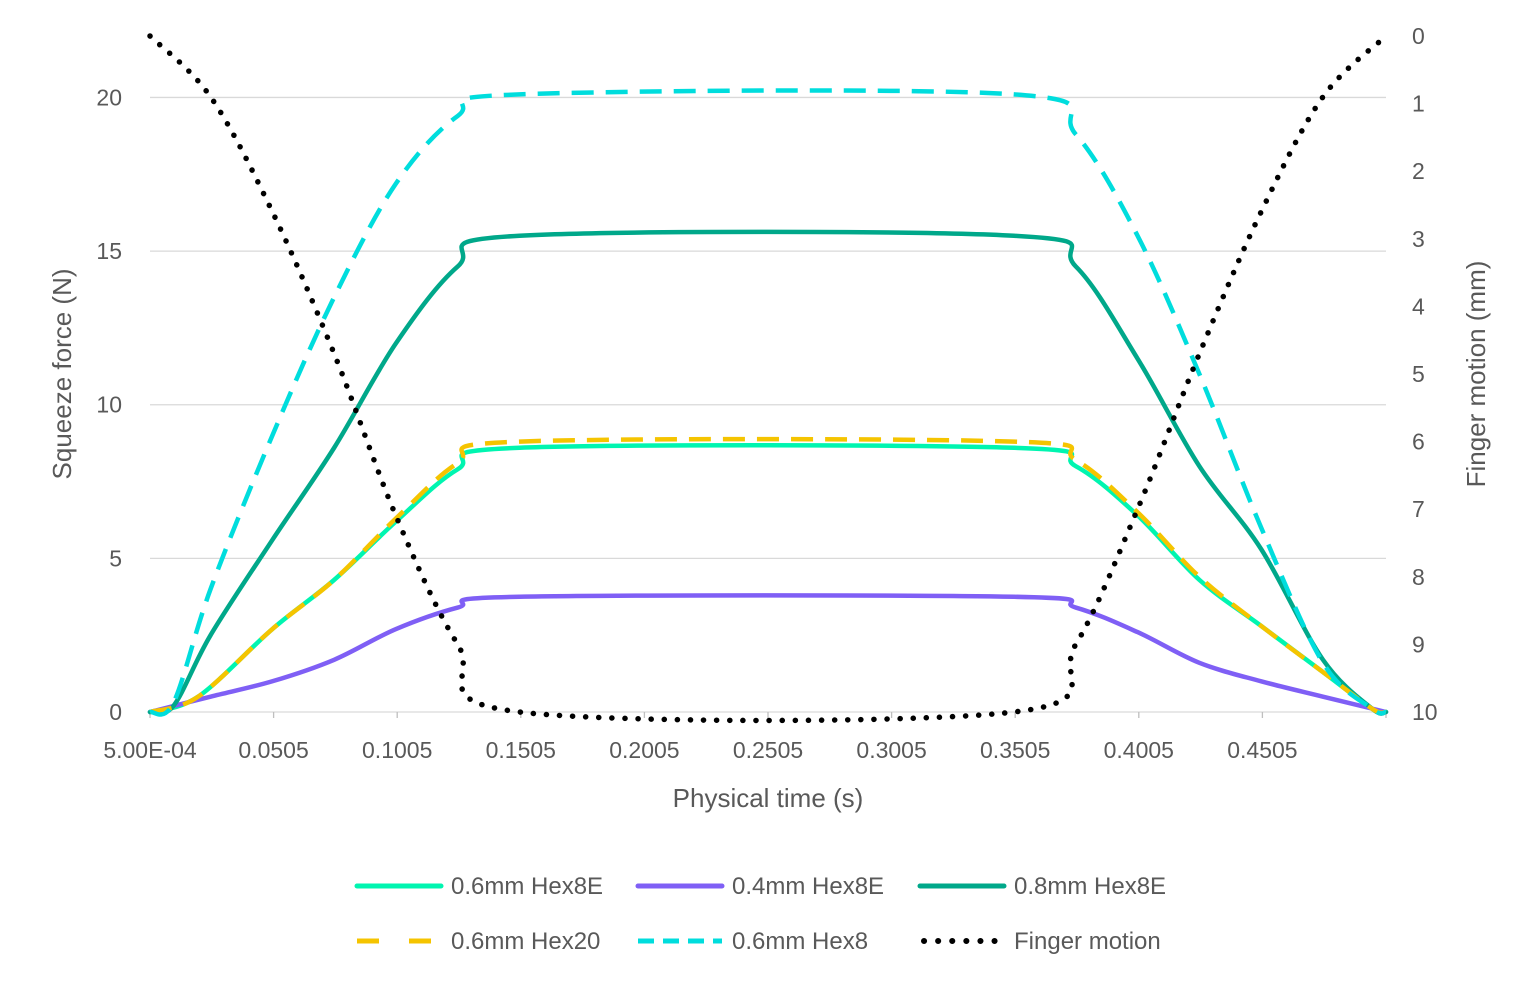 This screenshot has height=984, width=1536. What do you see at coordinates (150, 750) in the screenshot?
I see `x-tick-label: 5.00E-04` at bounding box center [150, 750].